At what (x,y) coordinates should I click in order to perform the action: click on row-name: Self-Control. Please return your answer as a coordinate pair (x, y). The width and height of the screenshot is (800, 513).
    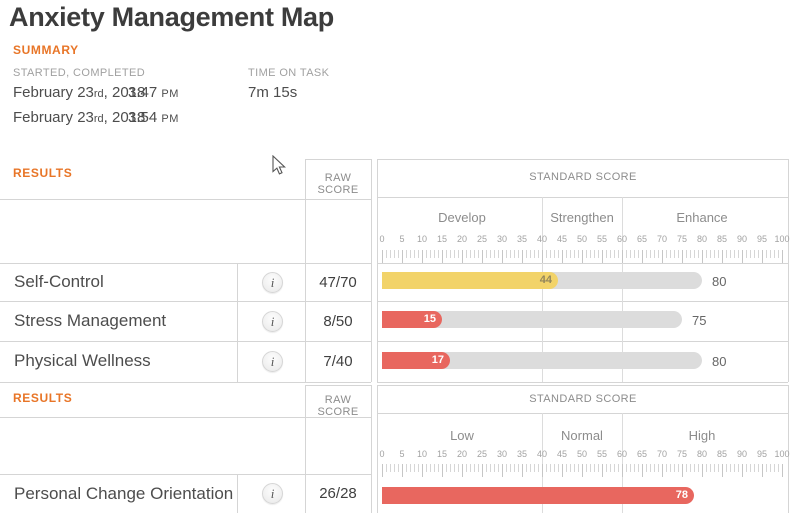
    Looking at the image, I should click on (59, 281).